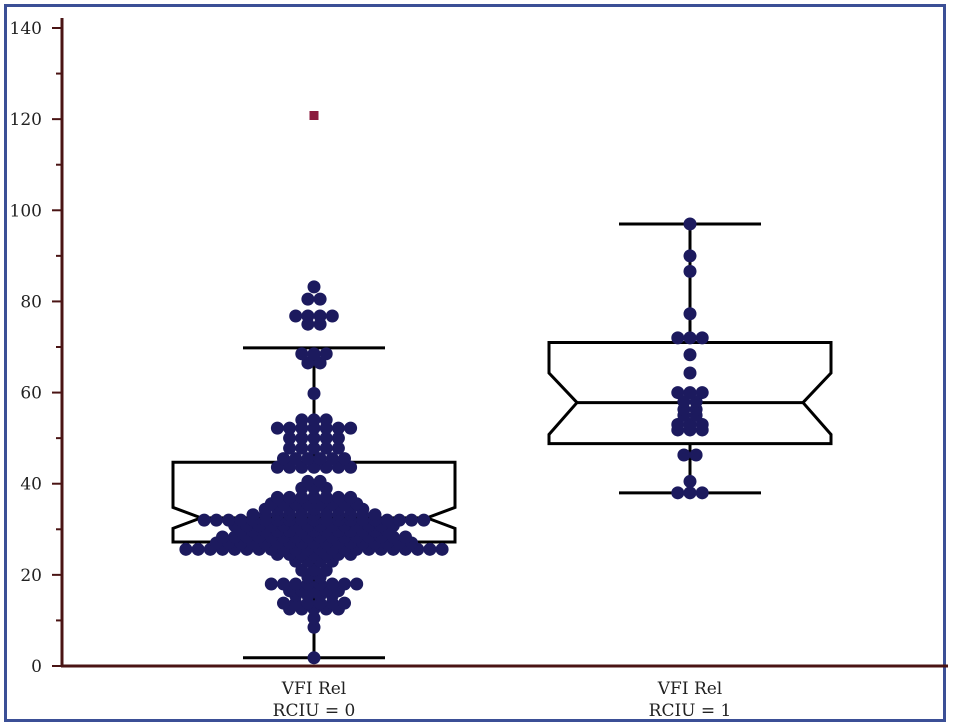  Describe the element at coordinates (31, 576) in the screenshot. I see `y-tick-label: 20` at that location.